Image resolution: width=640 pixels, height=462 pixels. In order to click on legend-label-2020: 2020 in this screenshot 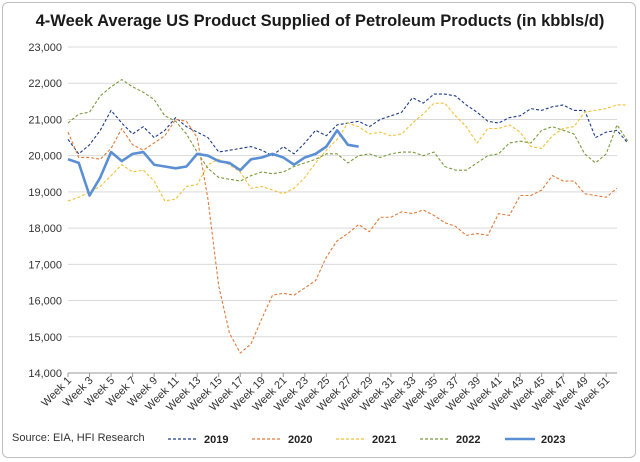, I will do `click(300, 440)`.